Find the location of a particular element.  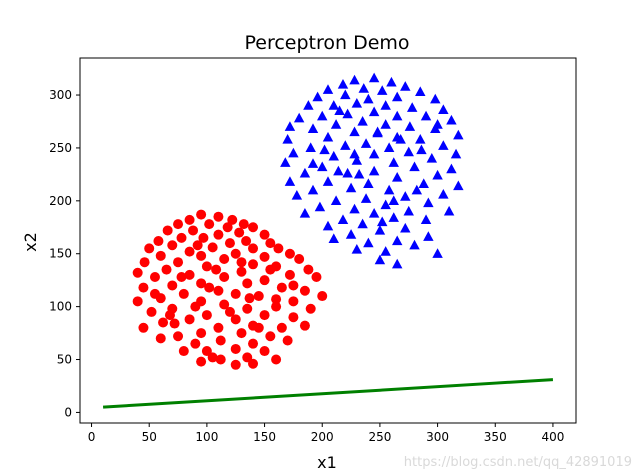

y-tick-label-200: 200 is located at coordinates (60, 201).